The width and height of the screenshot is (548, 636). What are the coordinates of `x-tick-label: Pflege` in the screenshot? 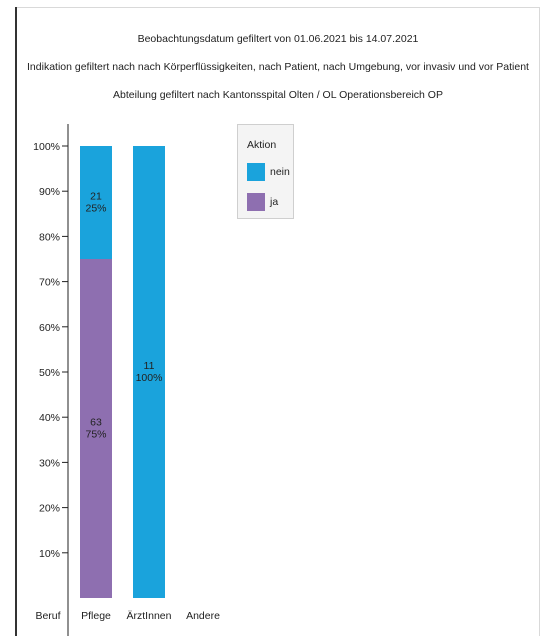 It's located at (96, 616).